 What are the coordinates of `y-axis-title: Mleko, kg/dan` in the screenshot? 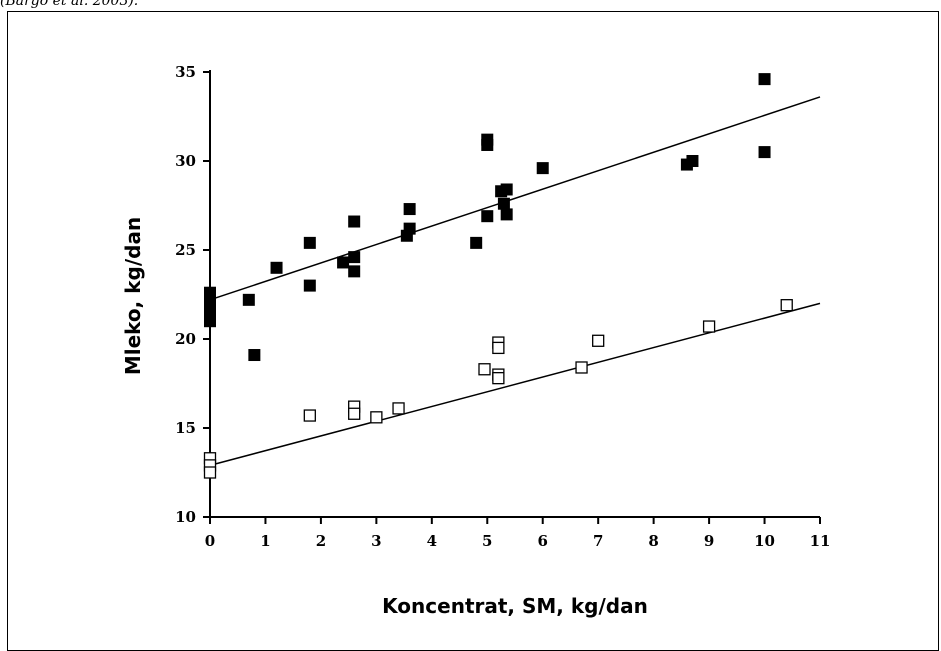 It's located at (133, 296).